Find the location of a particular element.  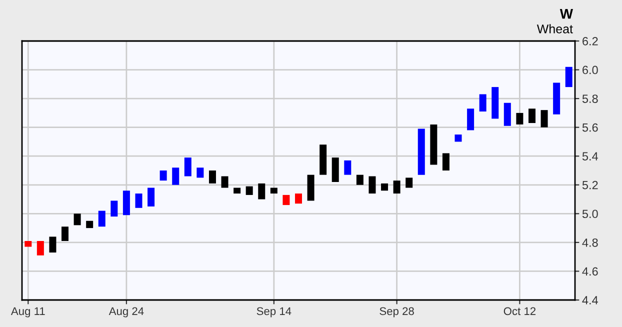

y-tick-label: 5.6 is located at coordinates (590, 127).